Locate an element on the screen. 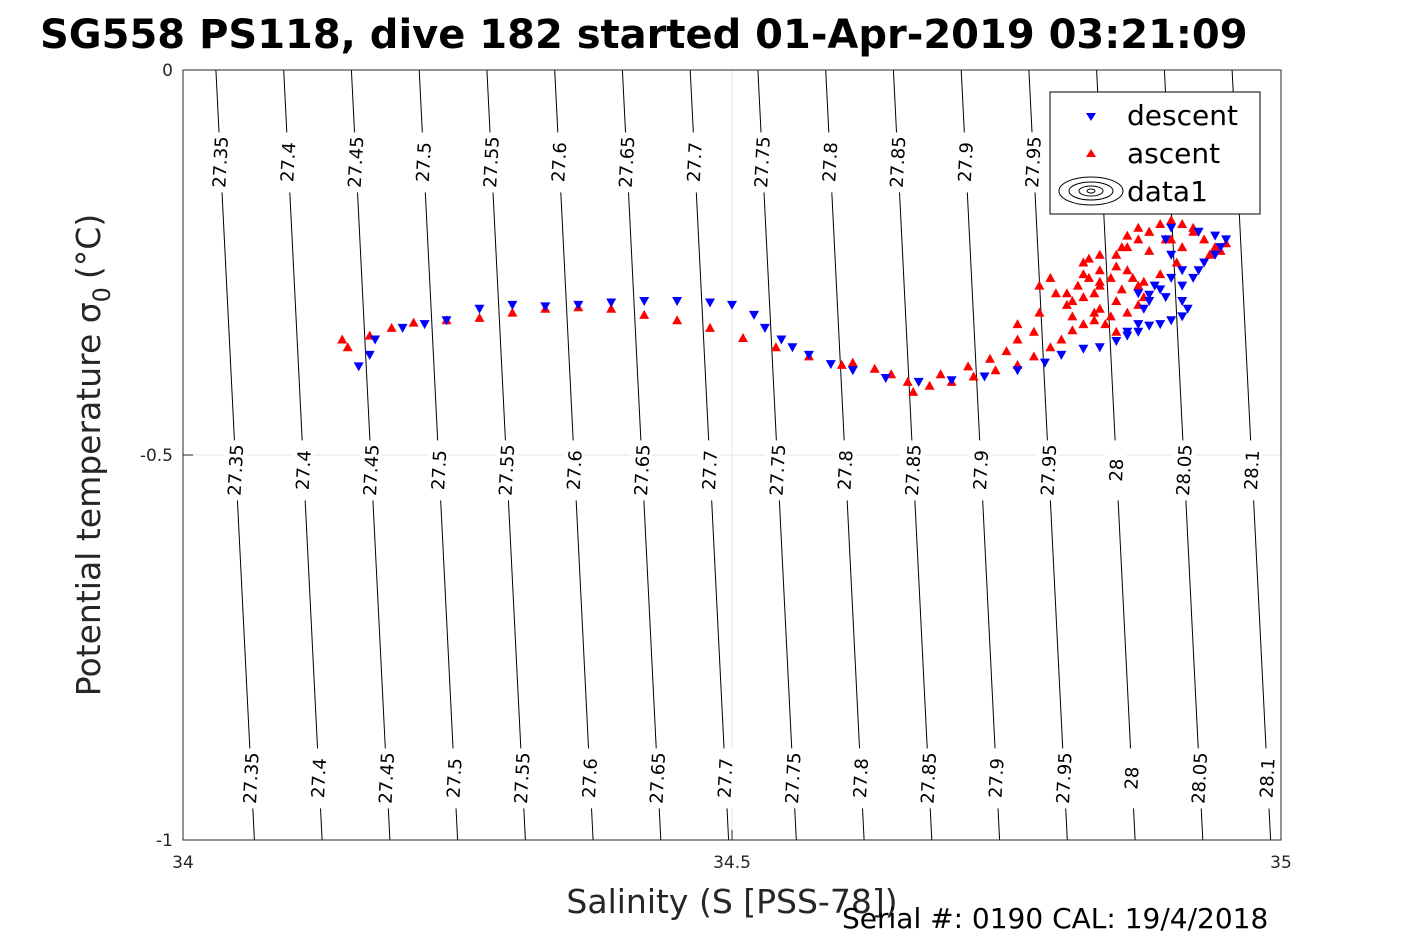 Image resolution: width=1417 pixels, height=945 pixels. x-tick-label: 34.5 is located at coordinates (732, 863).